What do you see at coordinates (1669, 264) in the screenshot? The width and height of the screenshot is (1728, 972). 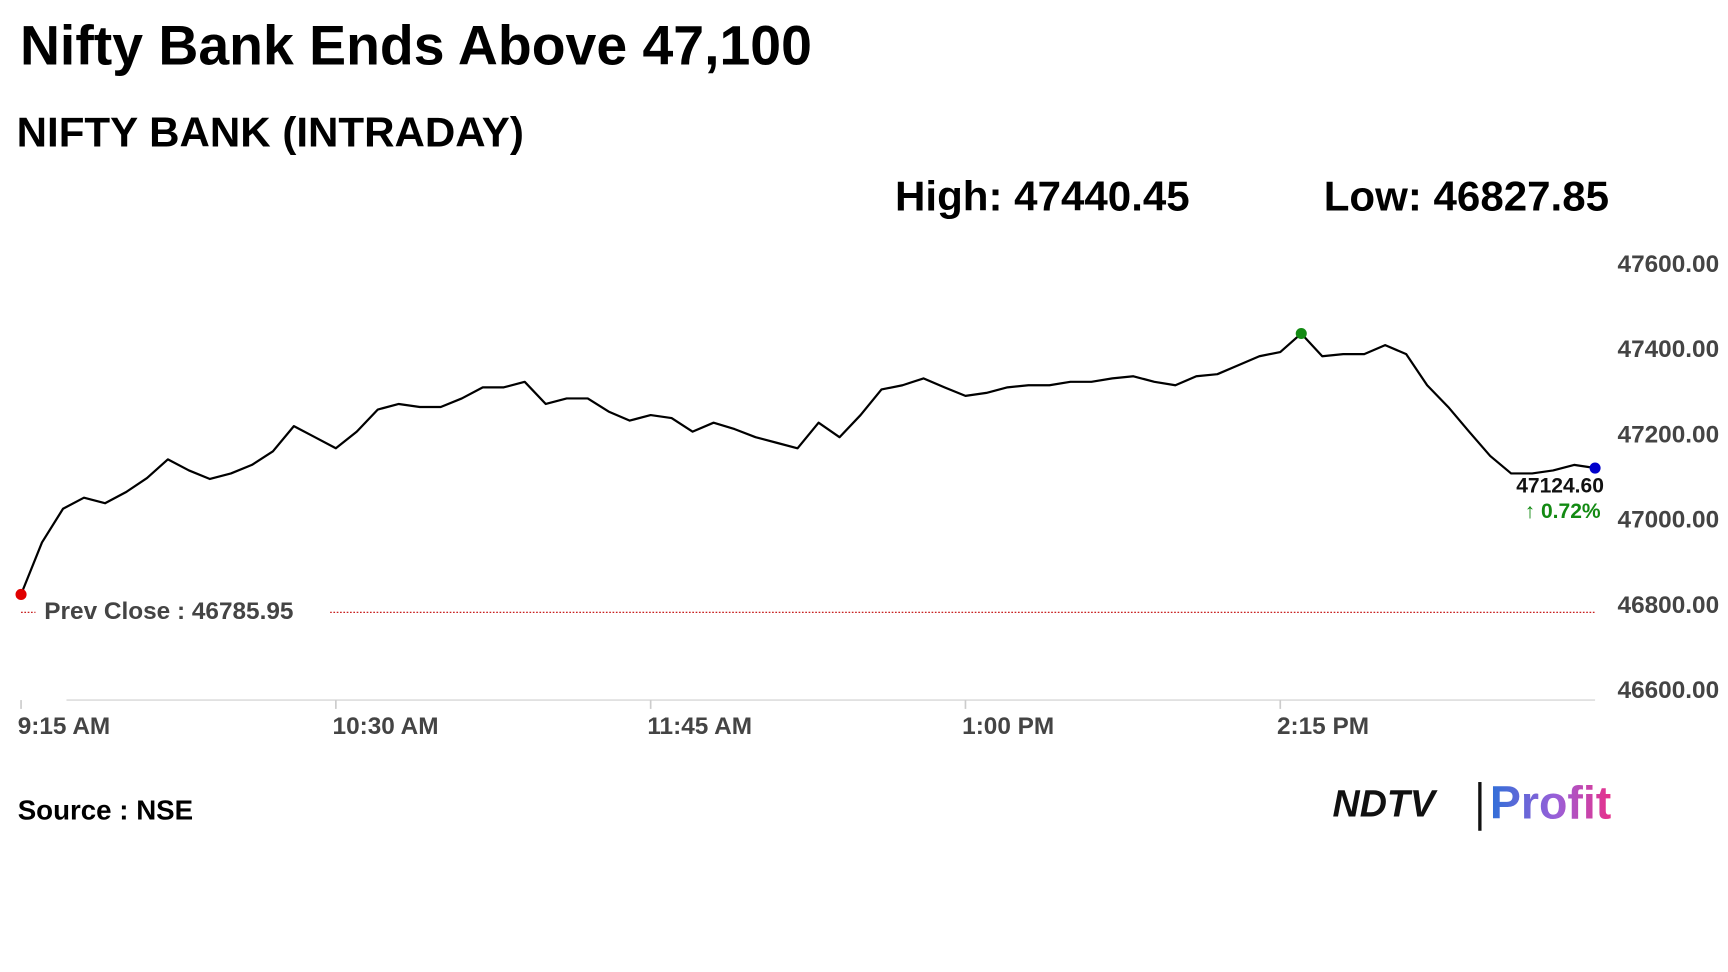 I see `y-tick-label: 47600.00` at bounding box center [1669, 264].